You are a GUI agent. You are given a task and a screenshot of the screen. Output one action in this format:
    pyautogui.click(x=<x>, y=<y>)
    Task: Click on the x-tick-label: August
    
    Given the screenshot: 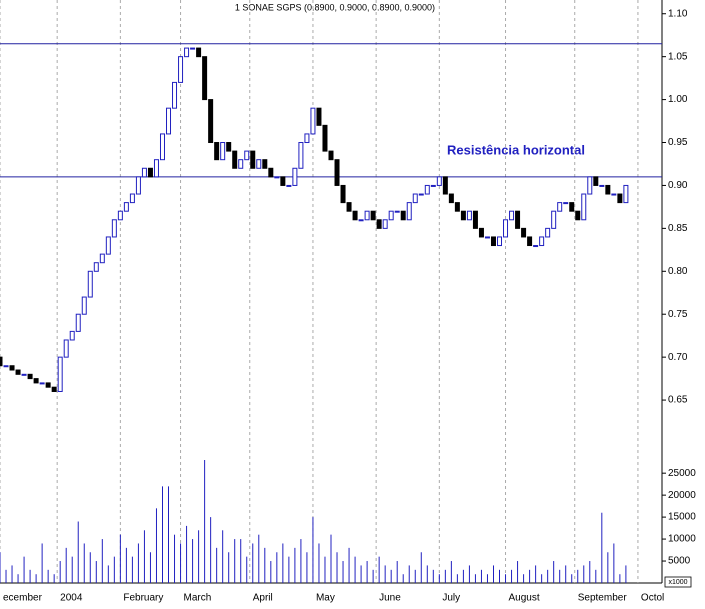 What is the action you would take?
    pyautogui.click(x=524, y=598)
    